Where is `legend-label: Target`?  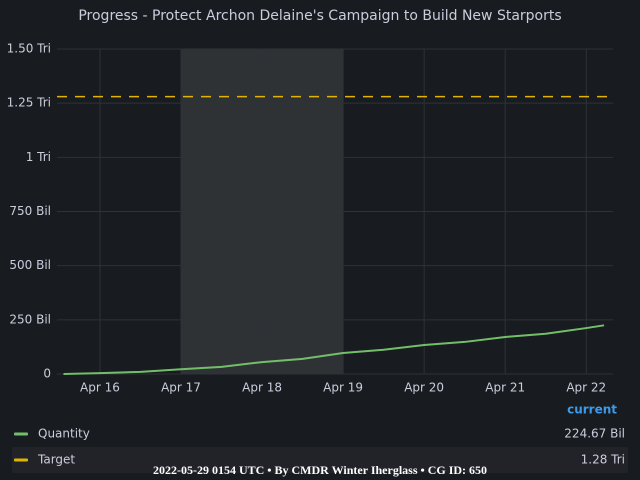
legend-label: Target is located at coordinates (56, 460).